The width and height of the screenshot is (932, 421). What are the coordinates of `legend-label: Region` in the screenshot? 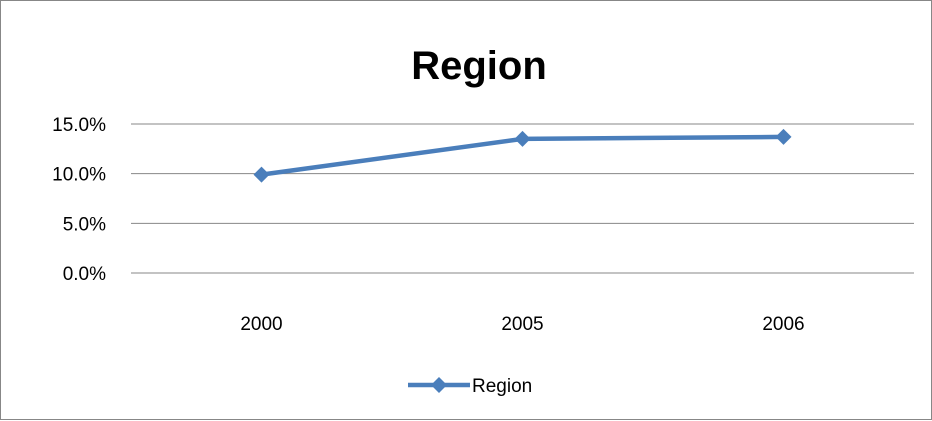 It's located at (502, 386).